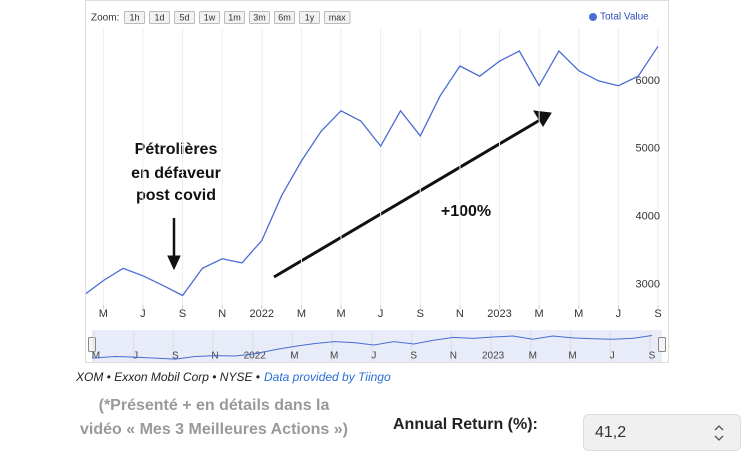 The image size is (750, 460). I want to click on return-select, so click(662, 432).